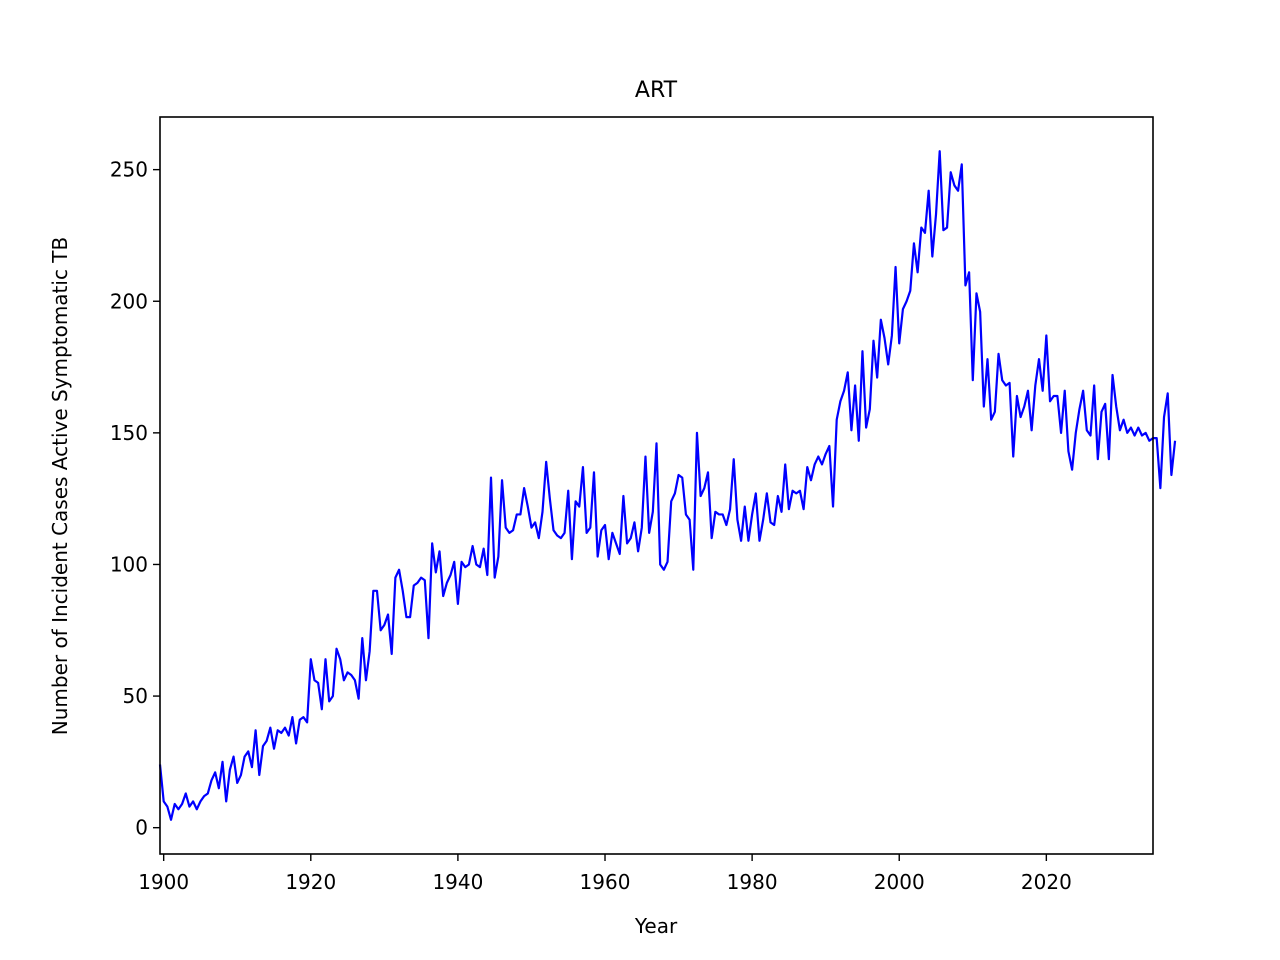  What do you see at coordinates (135, 499) in the screenshot?
I see `y-axis: 0 50 100 150 200 250` at bounding box center [135, 499].